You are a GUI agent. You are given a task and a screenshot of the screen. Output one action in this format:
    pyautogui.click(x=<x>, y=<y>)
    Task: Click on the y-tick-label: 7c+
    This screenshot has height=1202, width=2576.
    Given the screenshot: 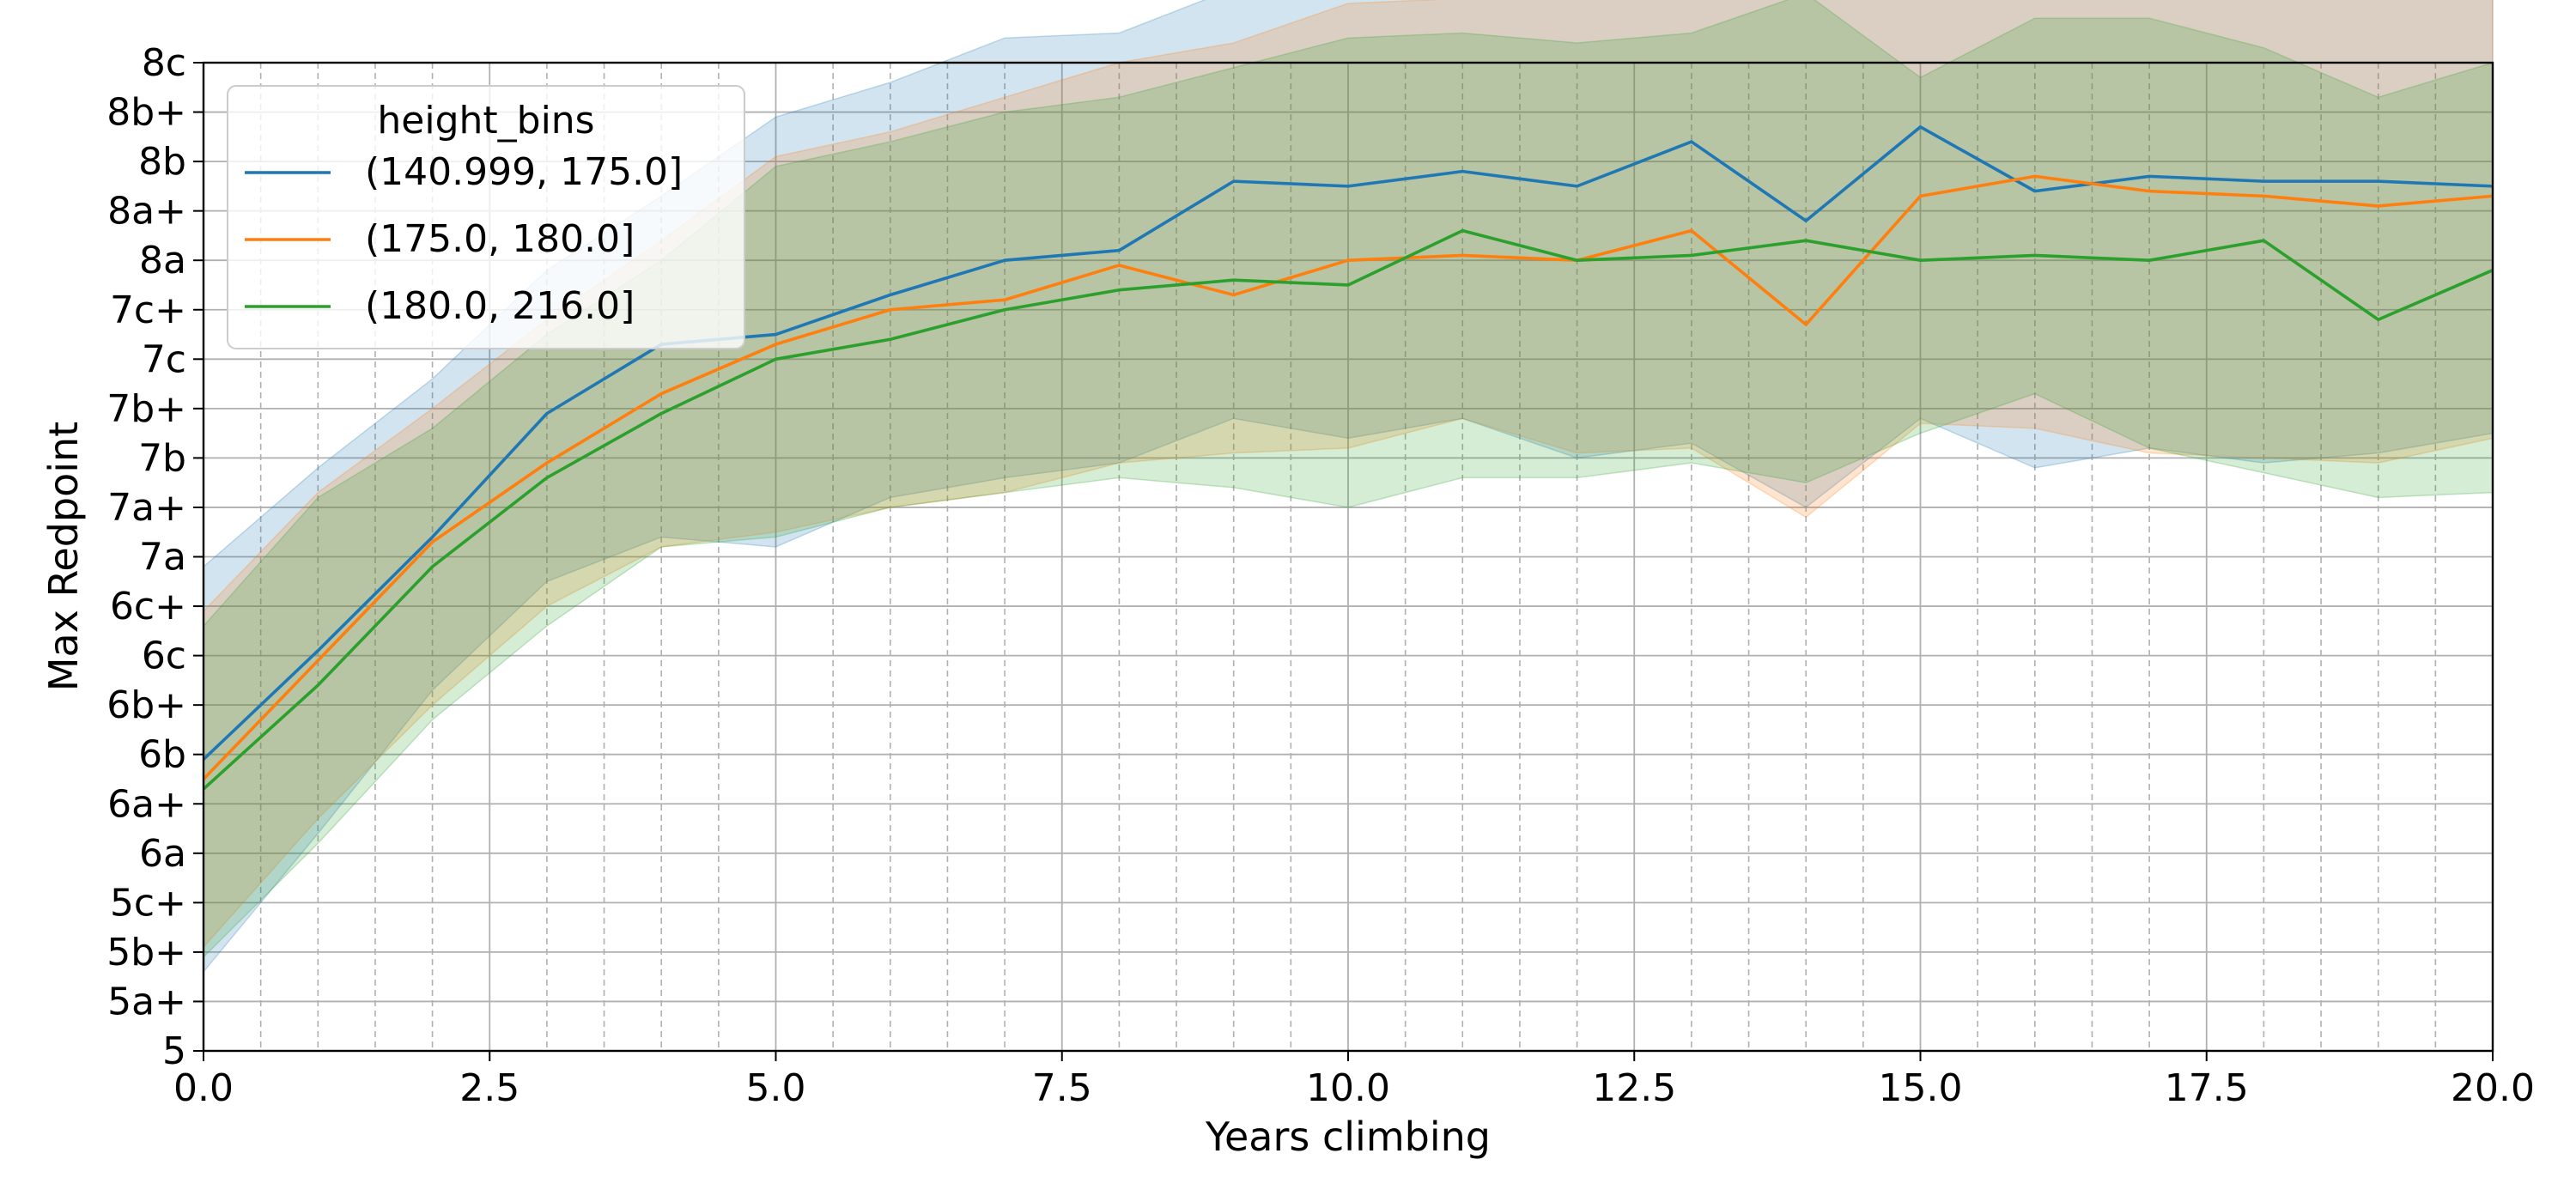 What is the action you would take?
    pyautogui.click(x=148, y=310)
    